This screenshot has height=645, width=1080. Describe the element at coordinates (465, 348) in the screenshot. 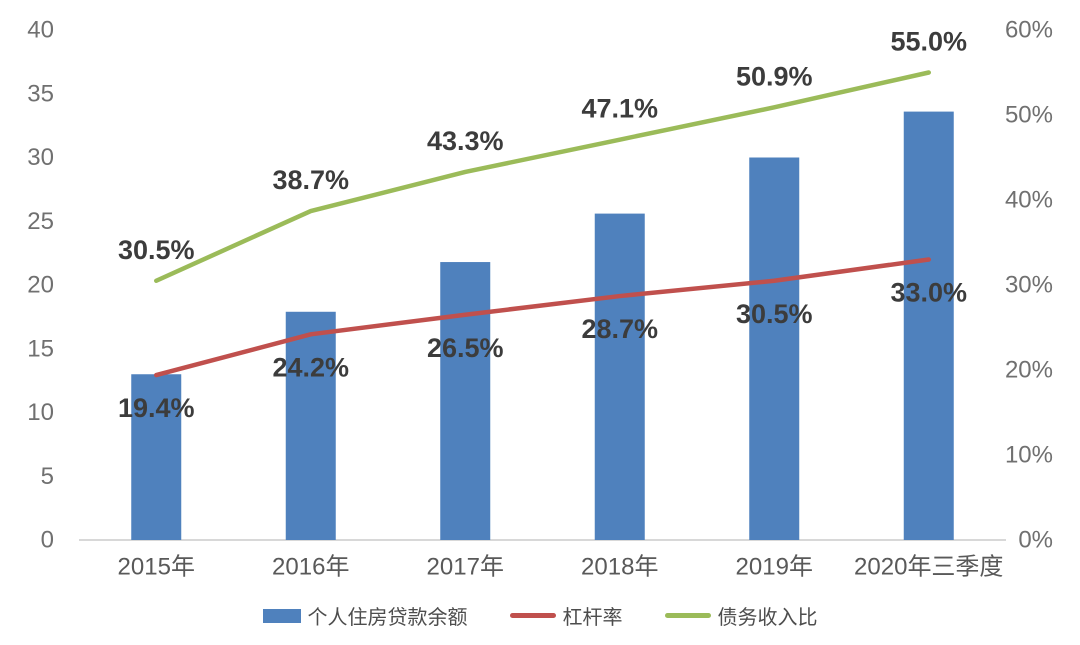

I see `data-label-杠杆率-2017年: 26.5%` at that location.